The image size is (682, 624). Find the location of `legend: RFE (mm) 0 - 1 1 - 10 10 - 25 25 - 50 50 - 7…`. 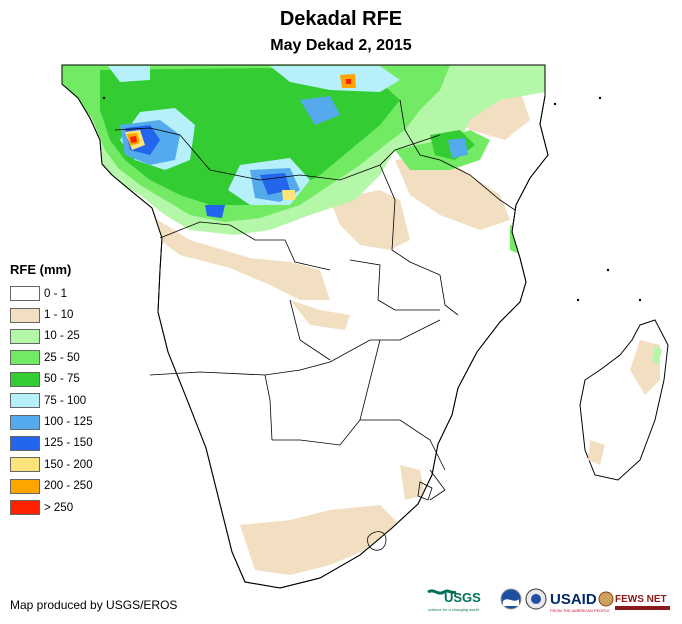

legend: RFE (mm) 0 - 1 1 - 10 10 - 25 25 - 50 50 - 7… is located at coordinates (51, 390).